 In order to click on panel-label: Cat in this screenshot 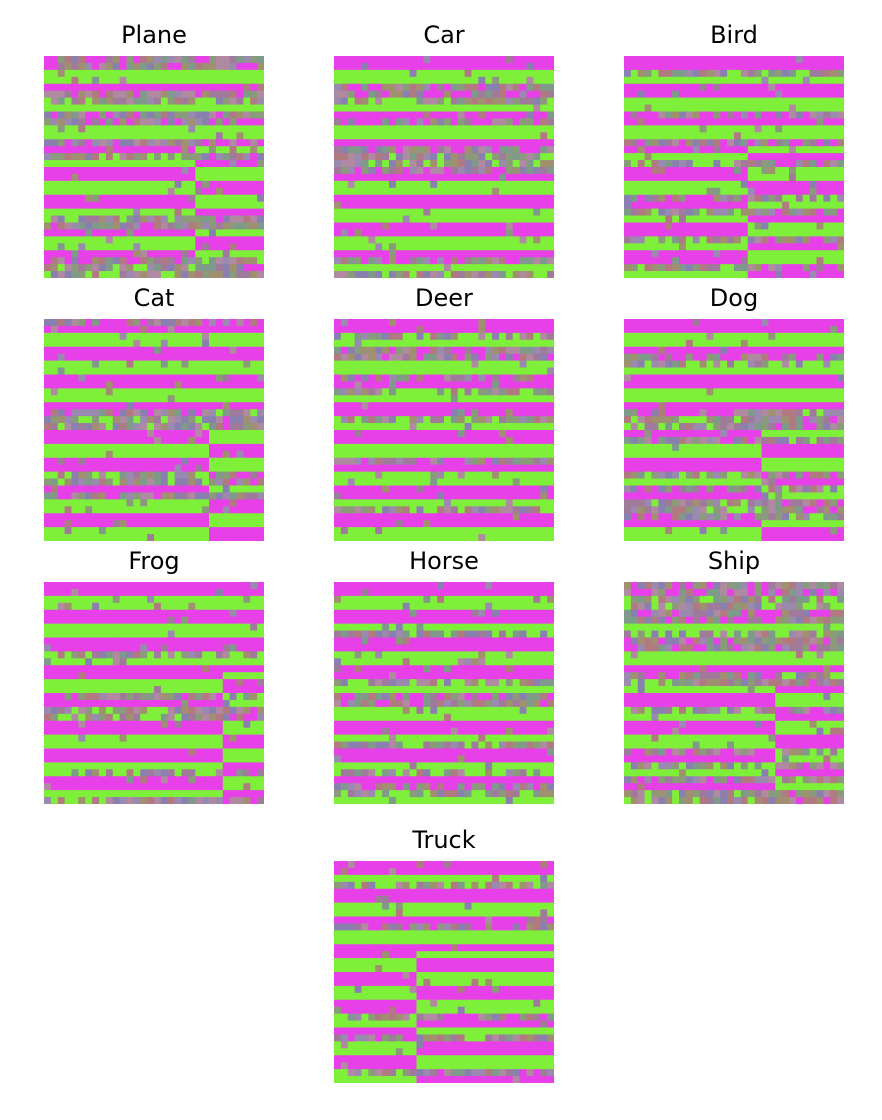, I will do `click(154, 298)`.